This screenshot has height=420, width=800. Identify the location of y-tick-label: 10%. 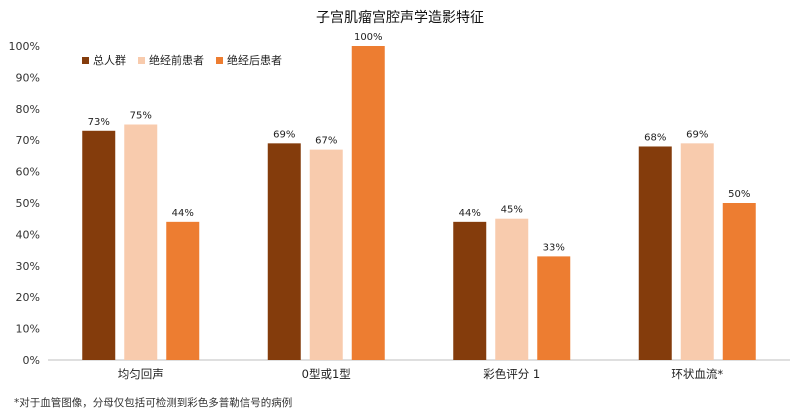
(28, 329).